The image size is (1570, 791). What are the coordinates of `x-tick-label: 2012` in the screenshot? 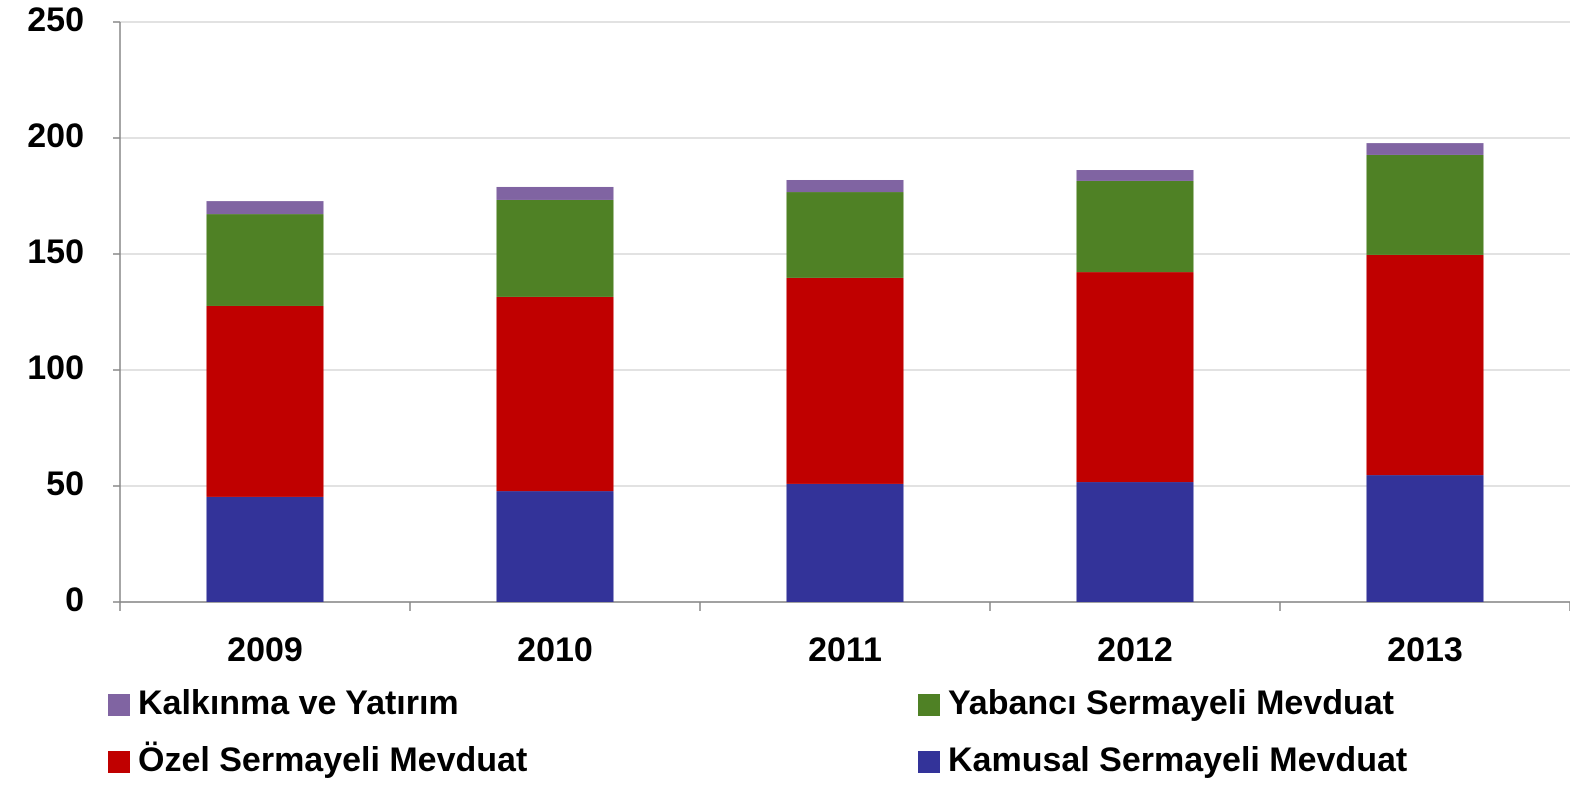 It's located at (1135, 650).